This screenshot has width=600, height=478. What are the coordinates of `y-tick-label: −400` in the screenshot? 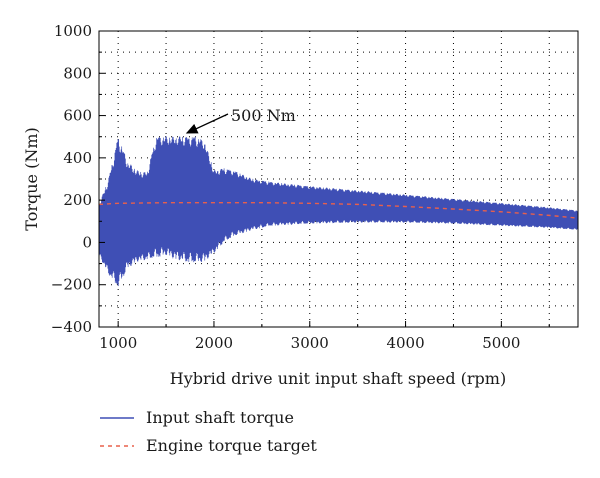 It's located at (71, 327).